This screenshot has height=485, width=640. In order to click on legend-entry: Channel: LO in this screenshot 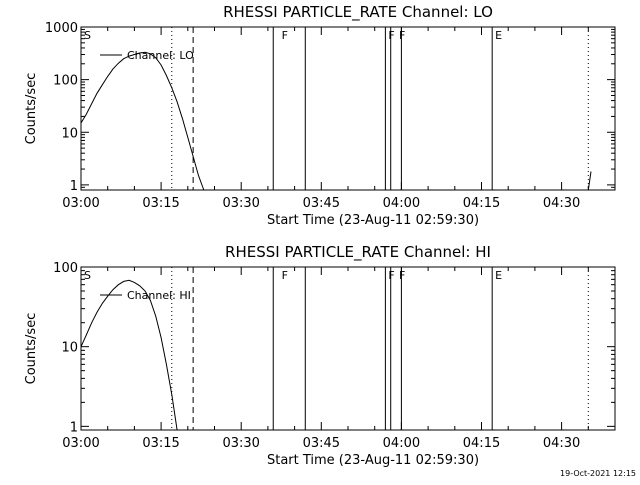, I will do `click(160, 55)`.